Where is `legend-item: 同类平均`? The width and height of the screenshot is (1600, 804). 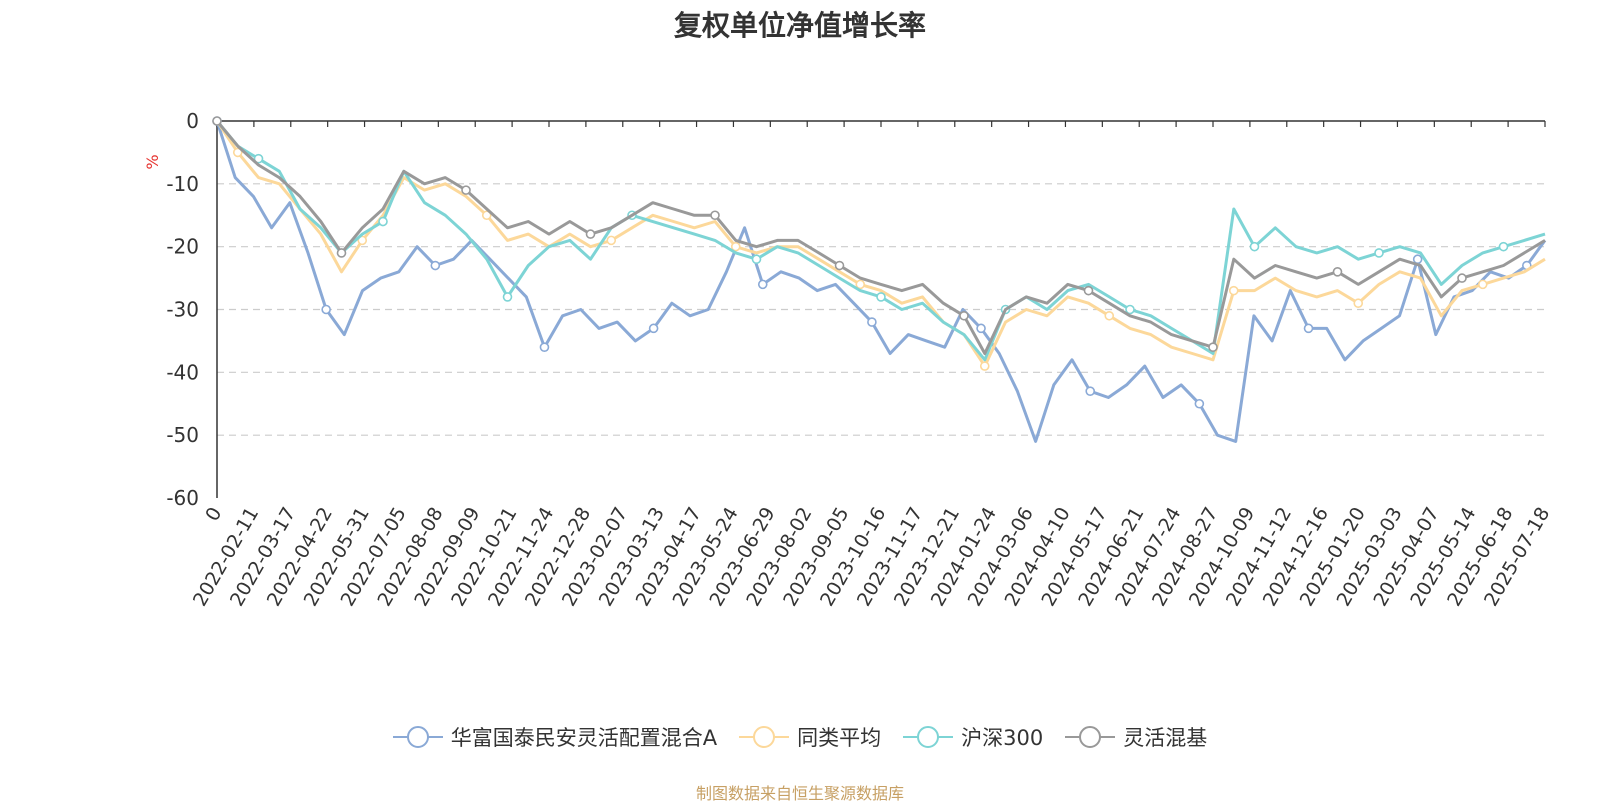 legend-item: 同类平均 is located at coordinates (810, 737).